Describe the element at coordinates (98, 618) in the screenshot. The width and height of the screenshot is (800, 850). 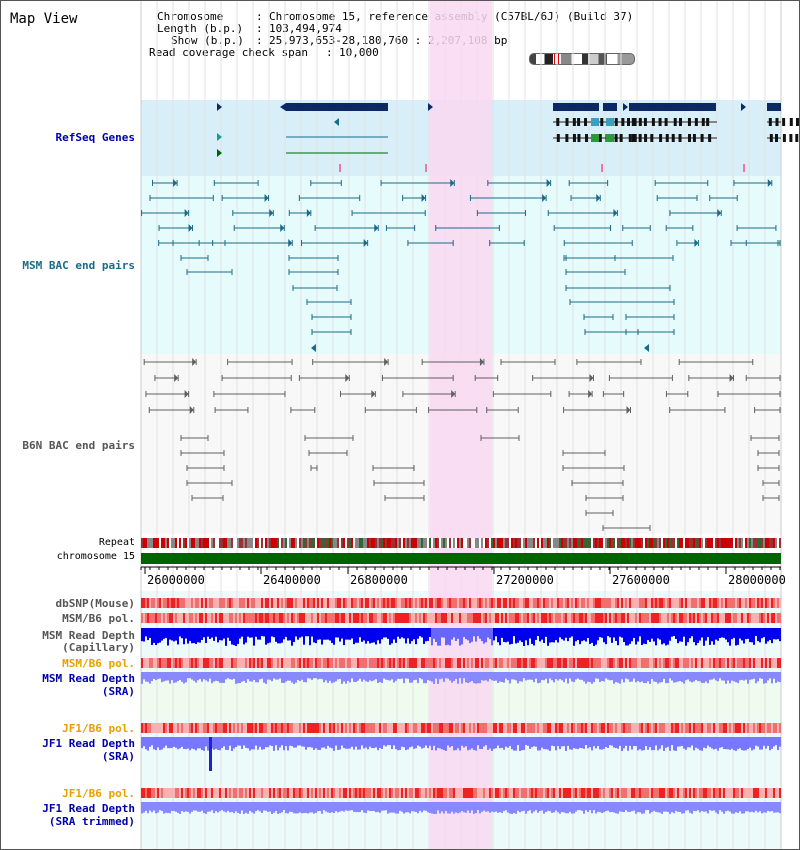
I see `label-msm-pol-1: MSM/B6 pol.` at that location.